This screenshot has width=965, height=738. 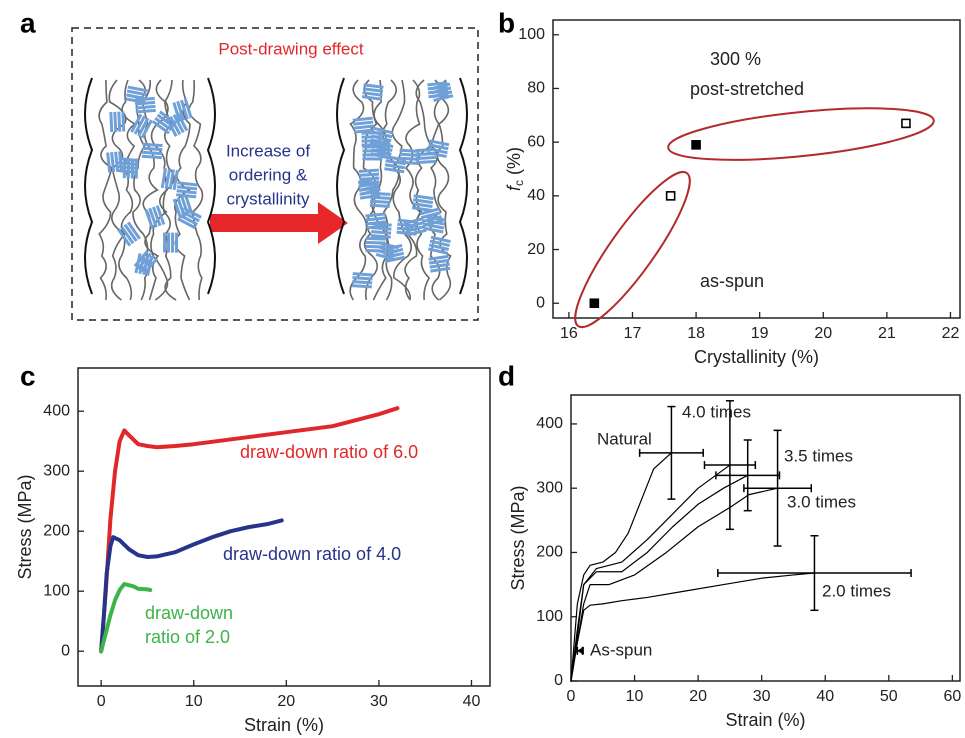 I want to click on x-tick-label: 19, so click(x=760, y=333).